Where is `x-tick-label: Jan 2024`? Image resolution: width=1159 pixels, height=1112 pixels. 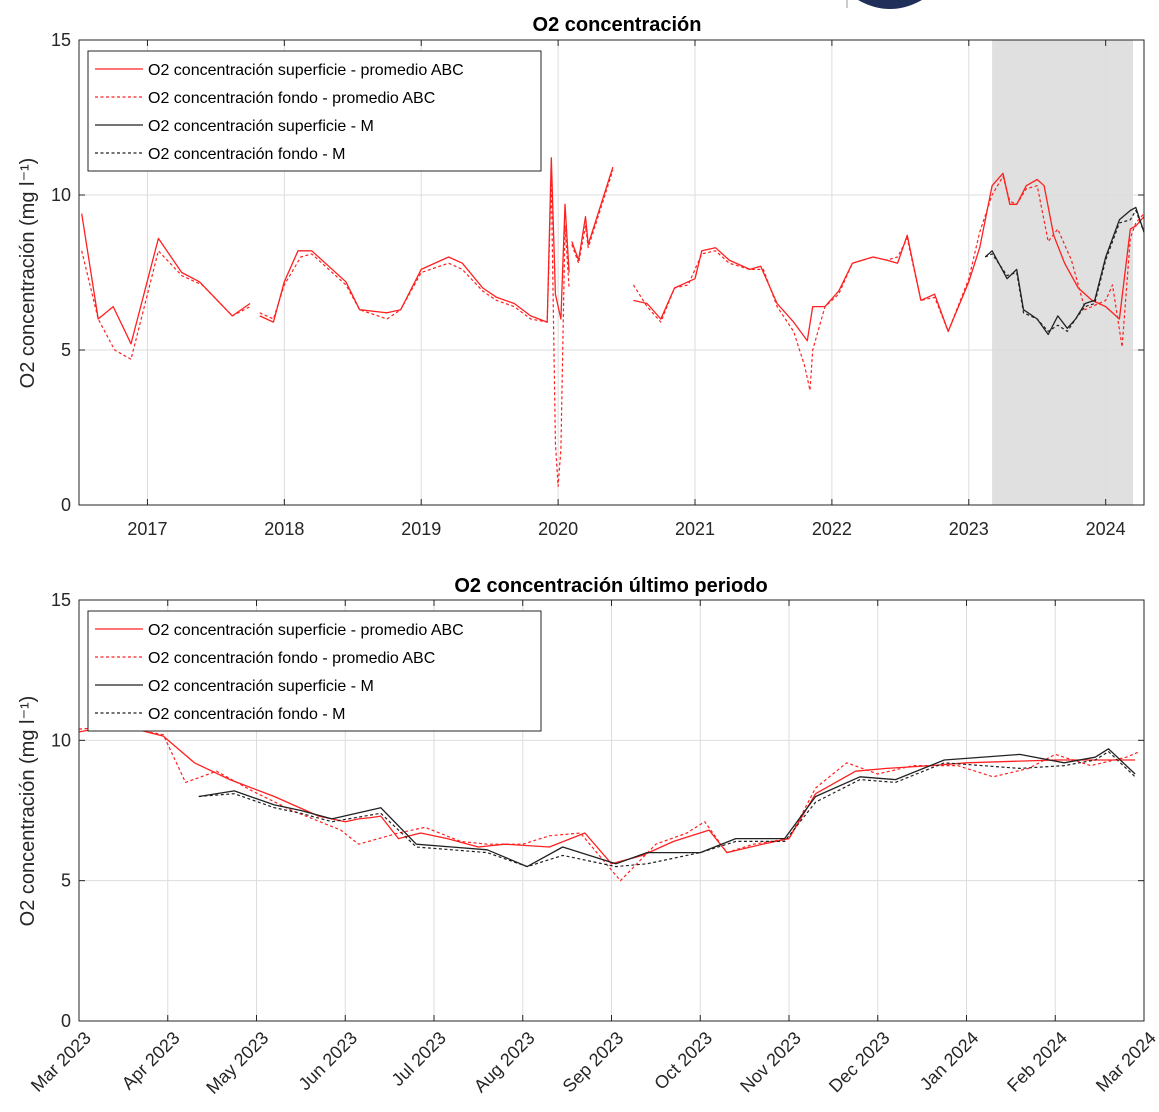 x-tick-label: Jan 2024 is located at coordinates (949, 1061).